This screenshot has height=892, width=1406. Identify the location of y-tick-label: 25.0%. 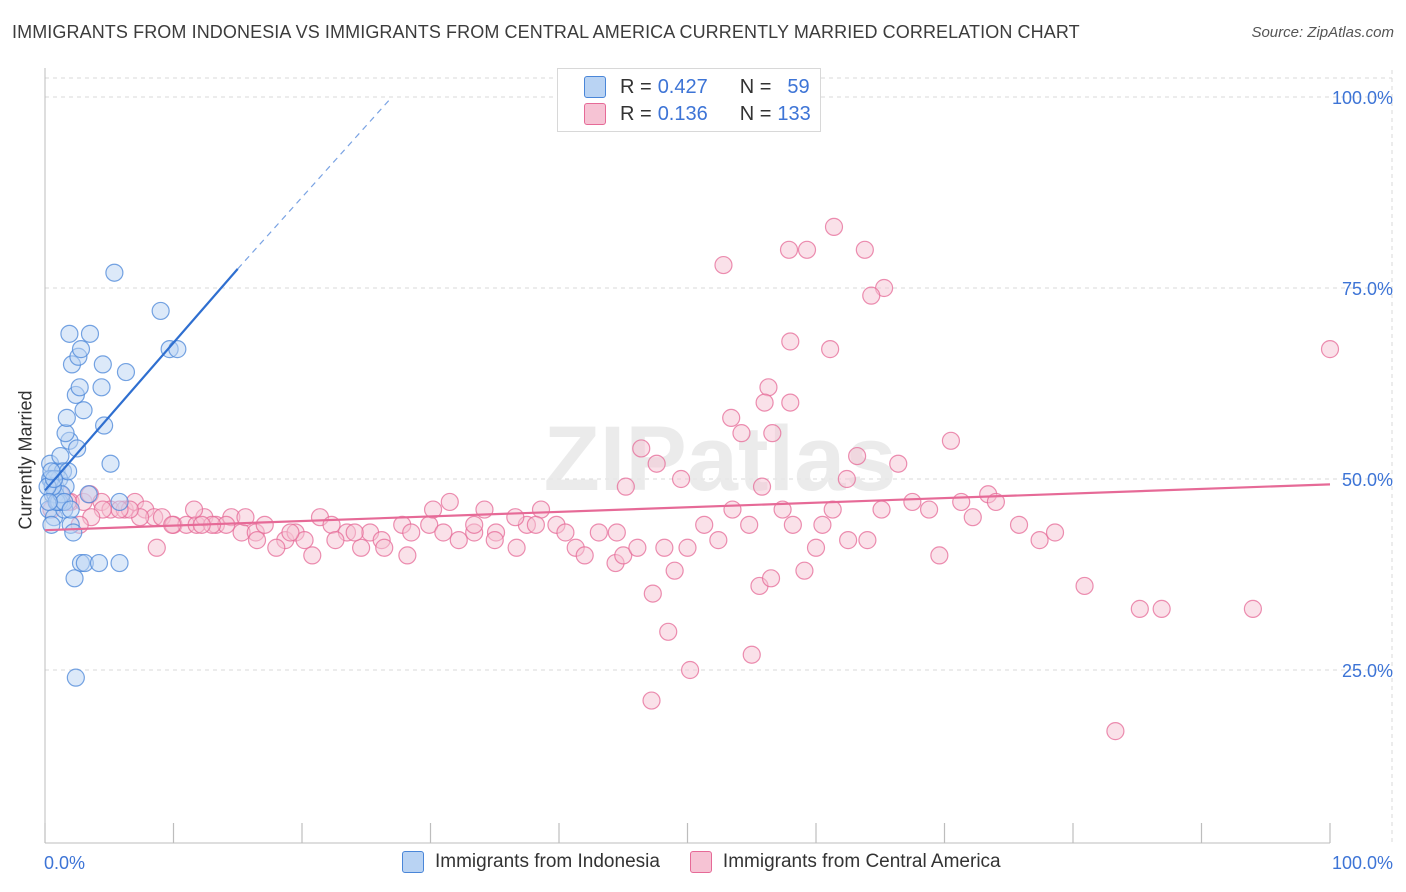
(1367, 671).